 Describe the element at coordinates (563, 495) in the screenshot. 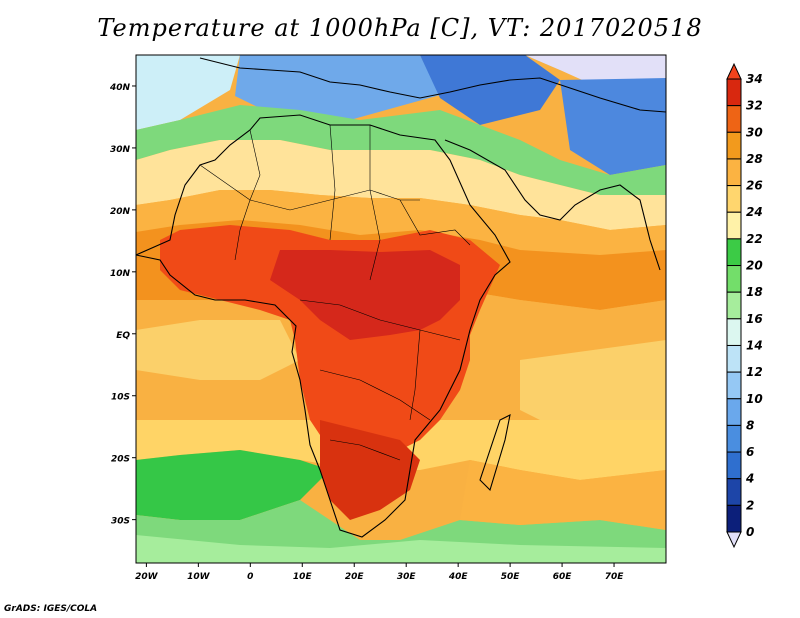

I see `indian-ocean-warm` at that location.